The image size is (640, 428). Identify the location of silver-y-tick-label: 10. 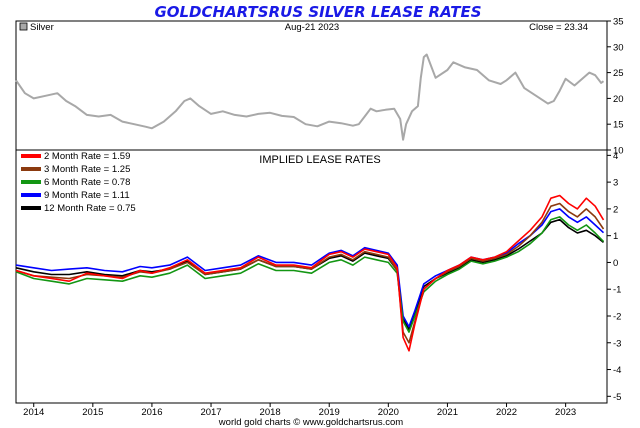
(618, 151).